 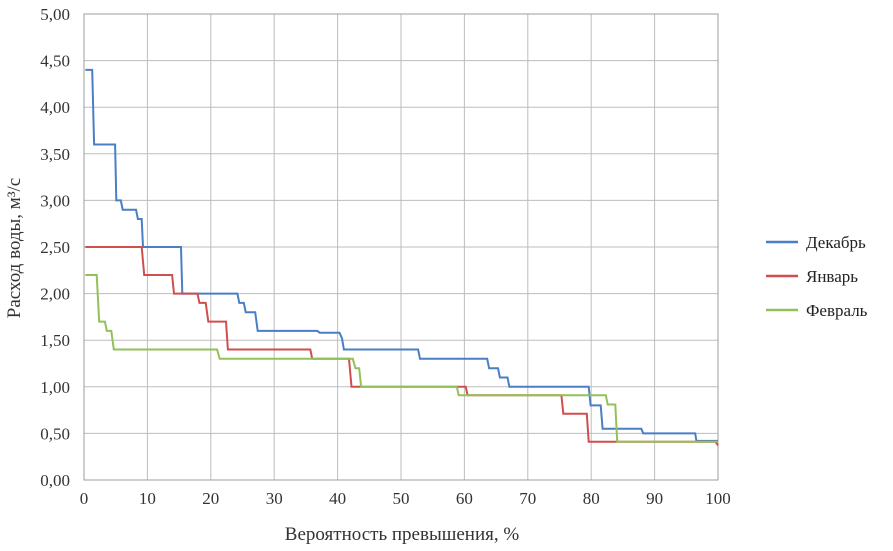 What do you see at coordinates (55, 387) in the screenshot?
I see `y-tick-label: 1,00` at bounding box center [55, 387].